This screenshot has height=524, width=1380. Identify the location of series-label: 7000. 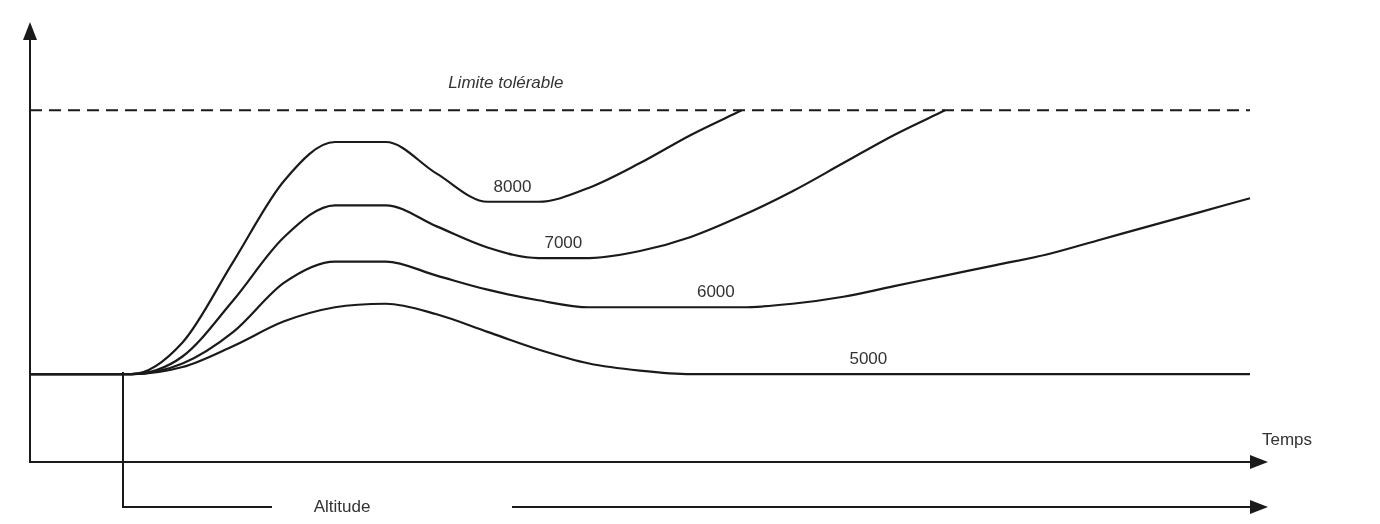
(563, 243).